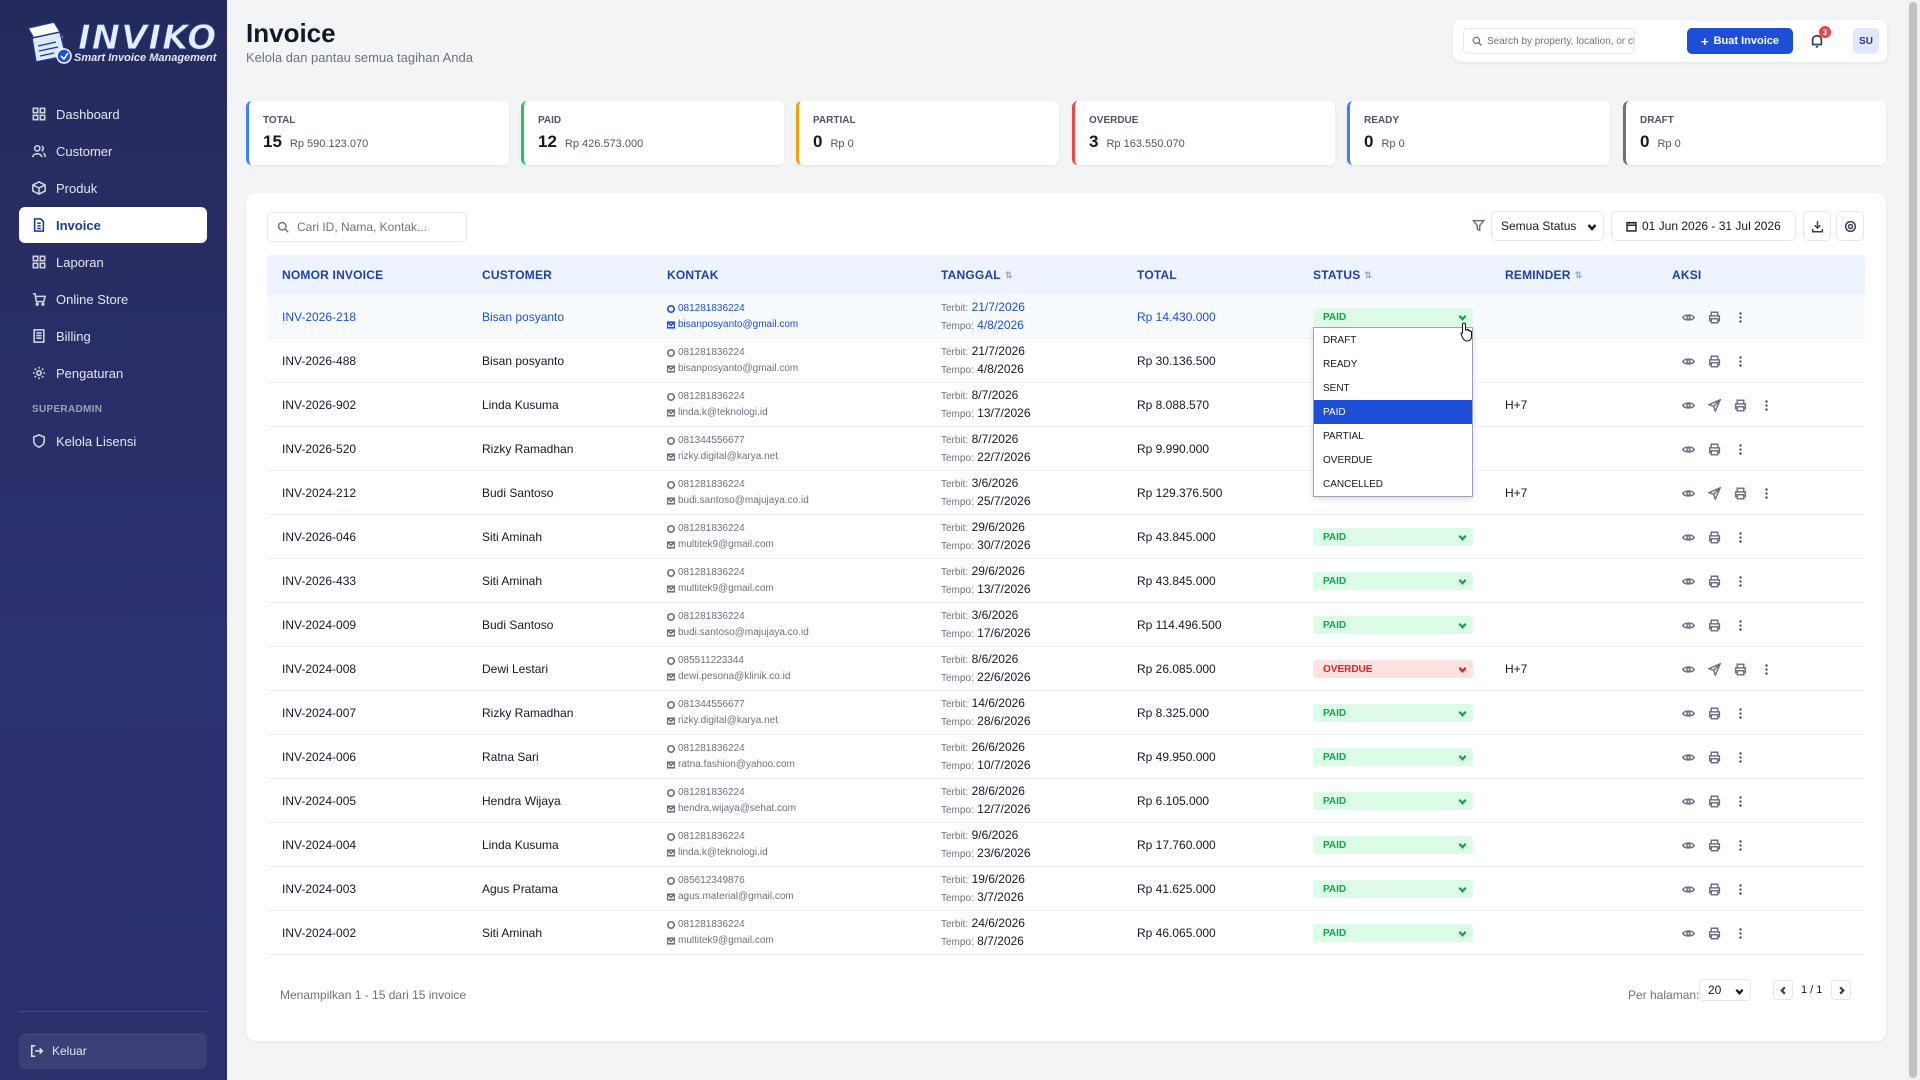  What do you see at coordinates (319, 405) in the screenshot?
I see `invoice-number: INV-2026-902` at bounding box center [319, 405].